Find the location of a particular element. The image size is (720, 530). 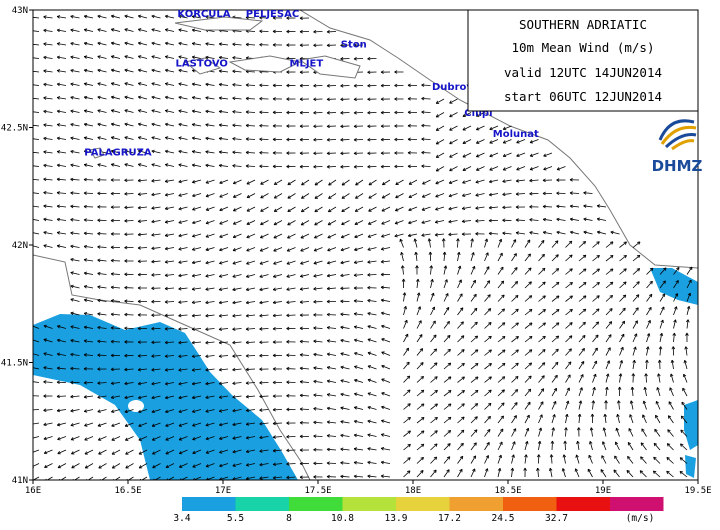

legend-label: 5.5 is located at coordinates (235, 518).